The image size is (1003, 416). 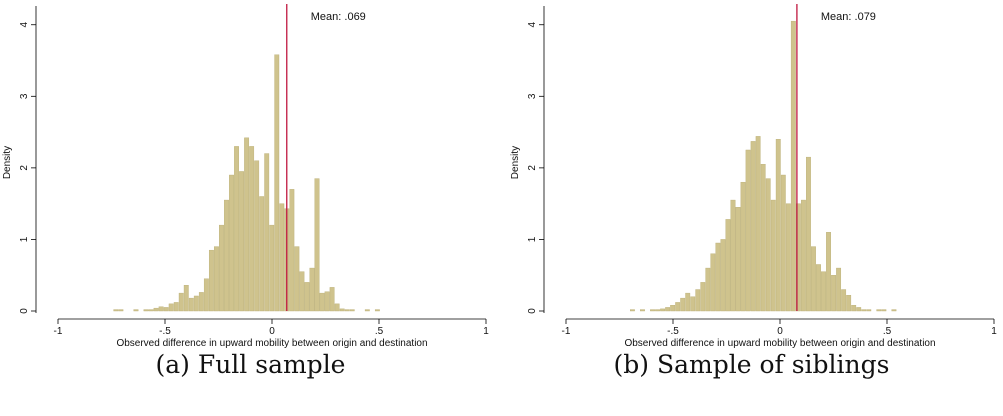 I want to click on x-tick-label: 0, so click(x=780, y=331).